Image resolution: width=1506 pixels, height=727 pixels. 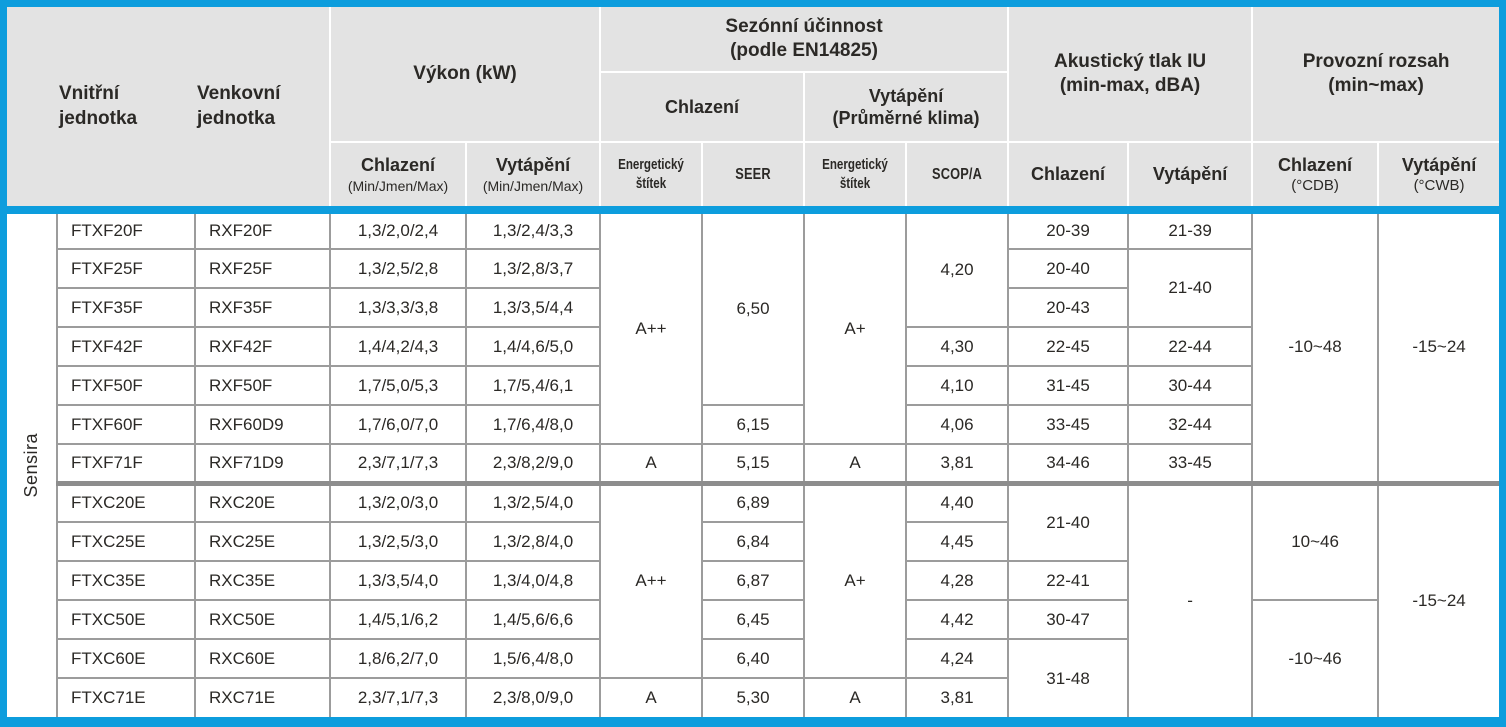 I want to click on cell-indoor-model: FTXF25F, so click(x=126, y=268).